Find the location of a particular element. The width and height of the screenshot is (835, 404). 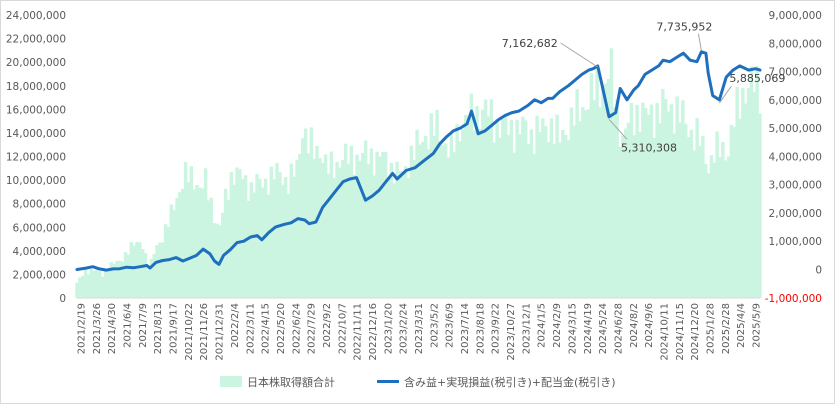

x-tick-label: 2025/1/28 is located at coordinates (711, 328).